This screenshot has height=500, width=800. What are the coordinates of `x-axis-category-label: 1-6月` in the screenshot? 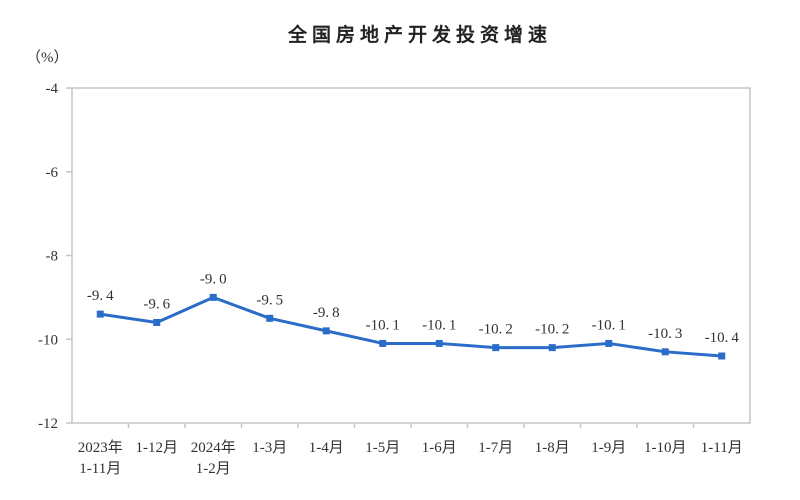 It's located at (439, 448).